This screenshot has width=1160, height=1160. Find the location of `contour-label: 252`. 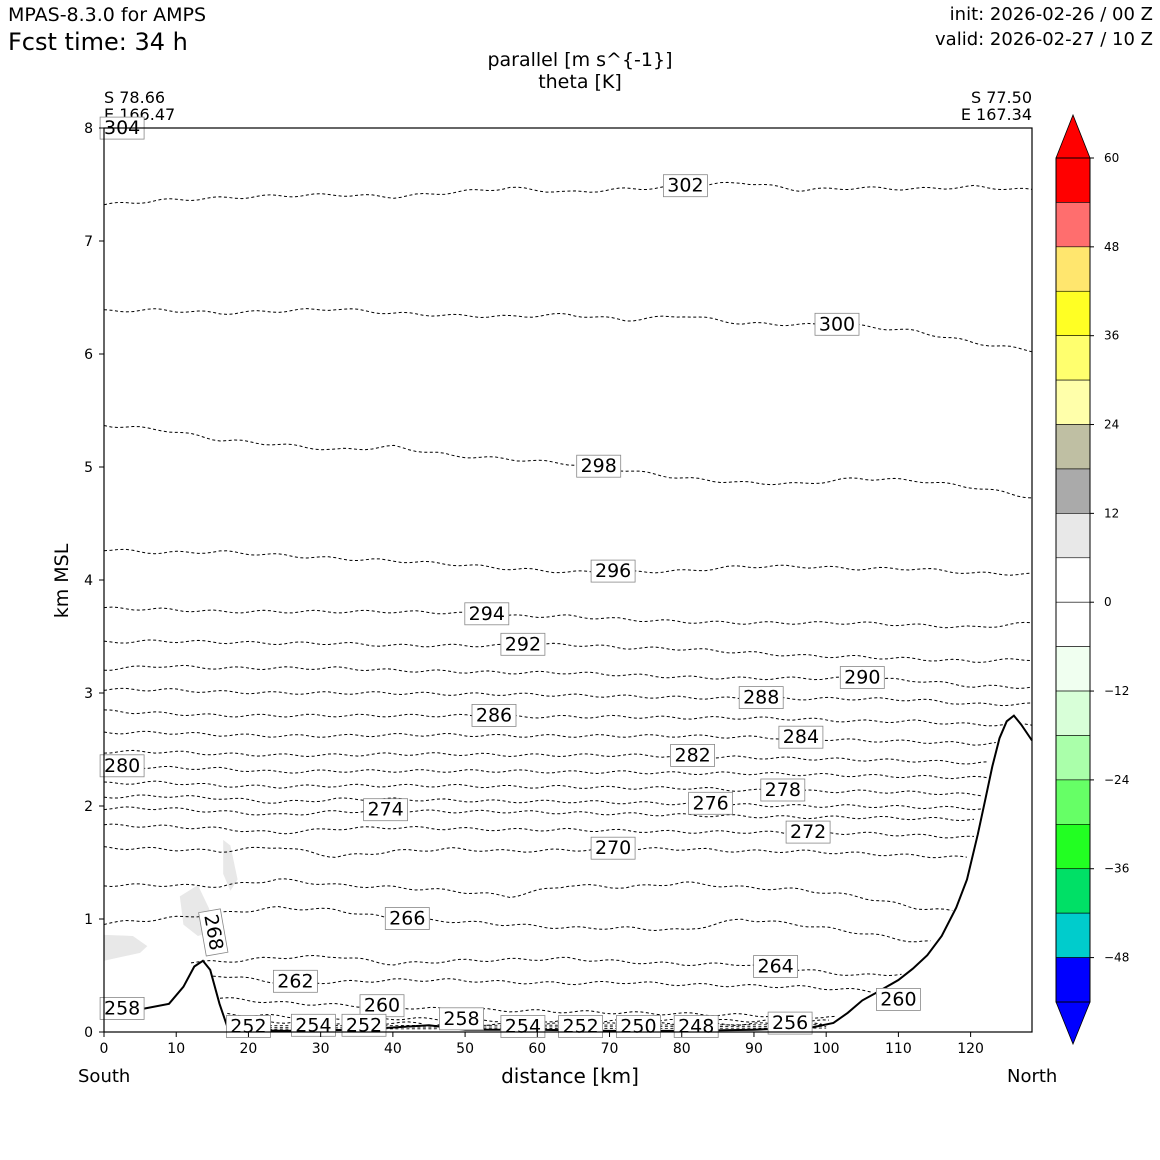

contour-label: 252 is located at coordinates (364, 1025).